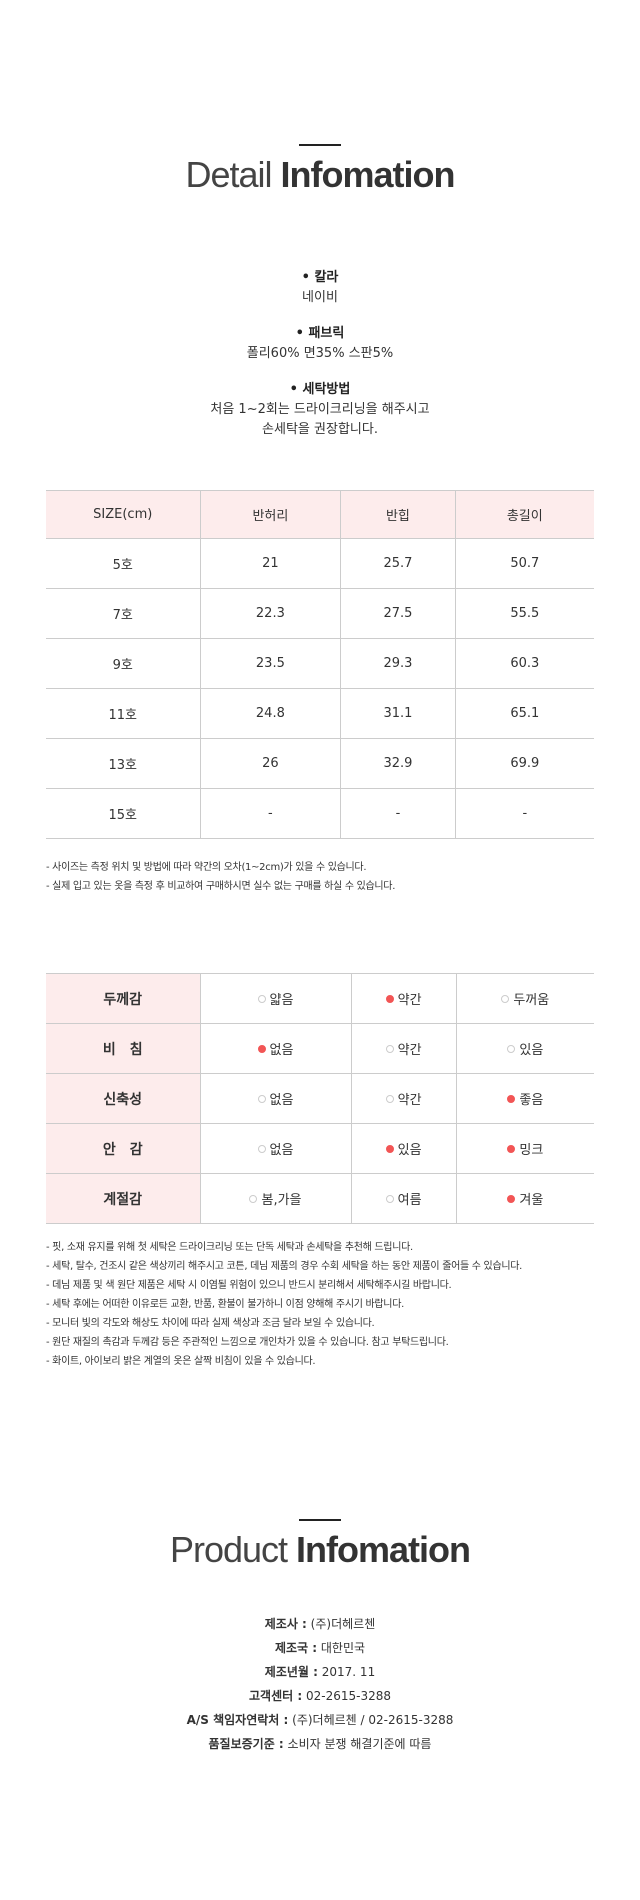 This screenshot has width=640, height=1900. I want to click on table-cell: 25.7, so click(398, 563).